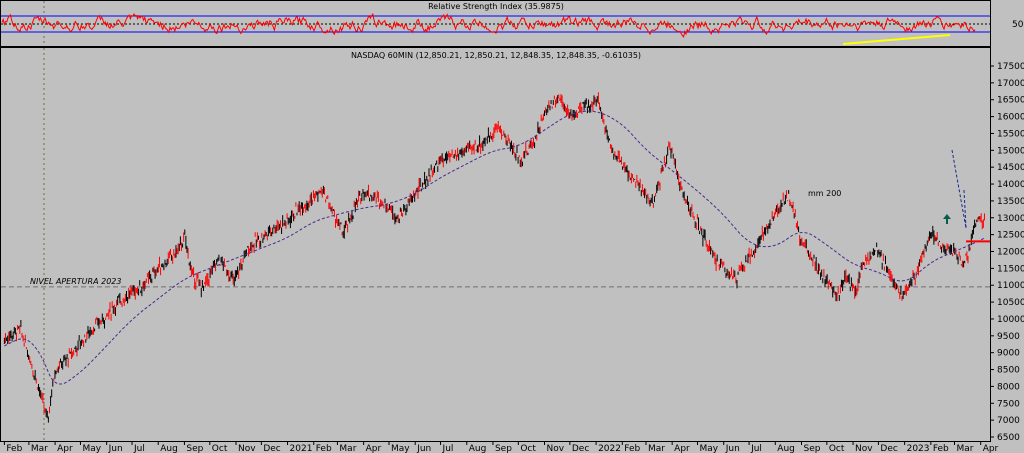 The height and width of the screenshot is (453, 1024). What do you see at coordinates (301, 448) in the screenshot?
I see `x-tick-label: 2021` at bounding box center [301, 448].